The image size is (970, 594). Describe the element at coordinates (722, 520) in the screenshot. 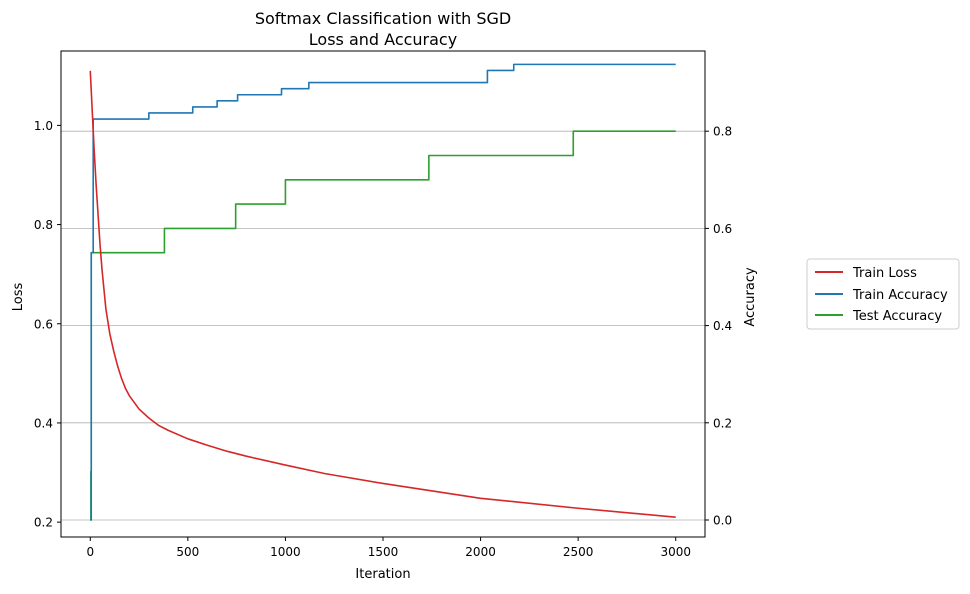

I see `right-tick-label: 0.0` at that location.